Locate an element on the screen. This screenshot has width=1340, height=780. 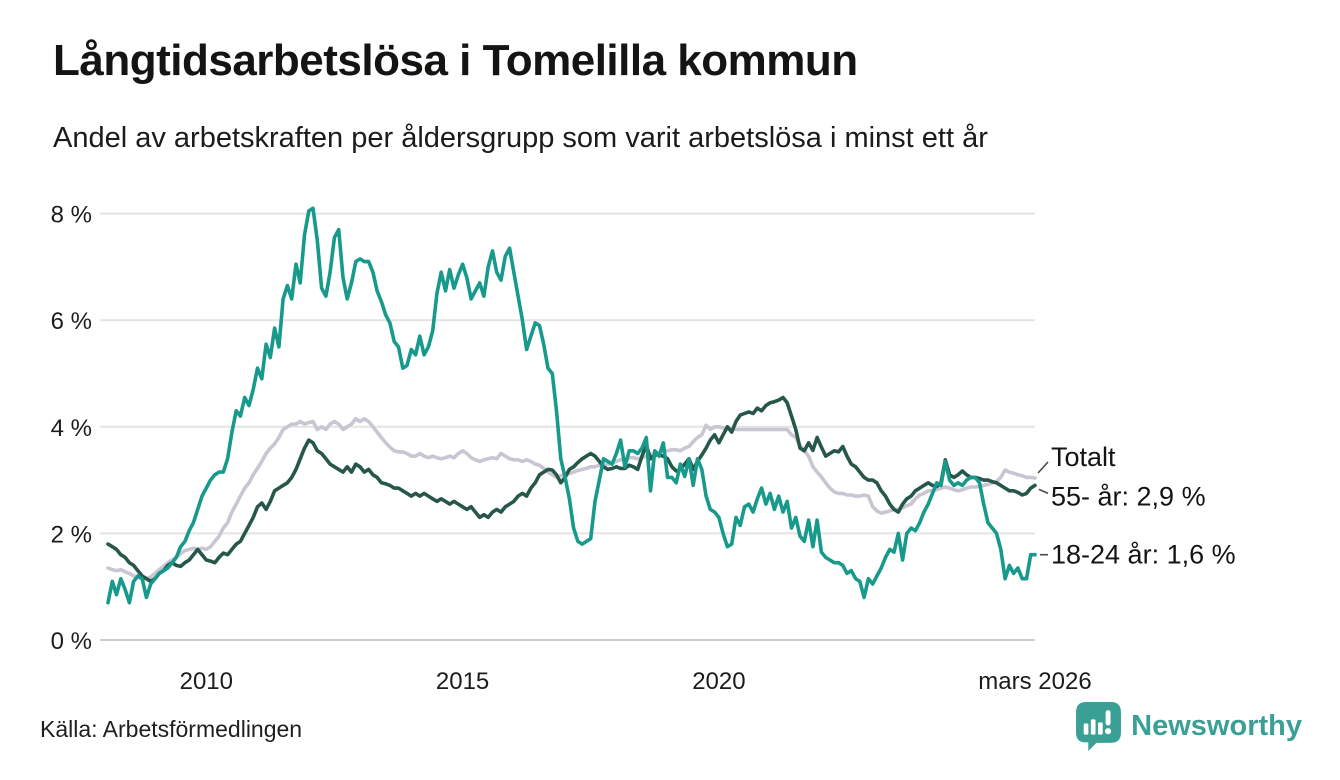
y-axis-tick-label: 4 % is located at coordinates (71, 428).